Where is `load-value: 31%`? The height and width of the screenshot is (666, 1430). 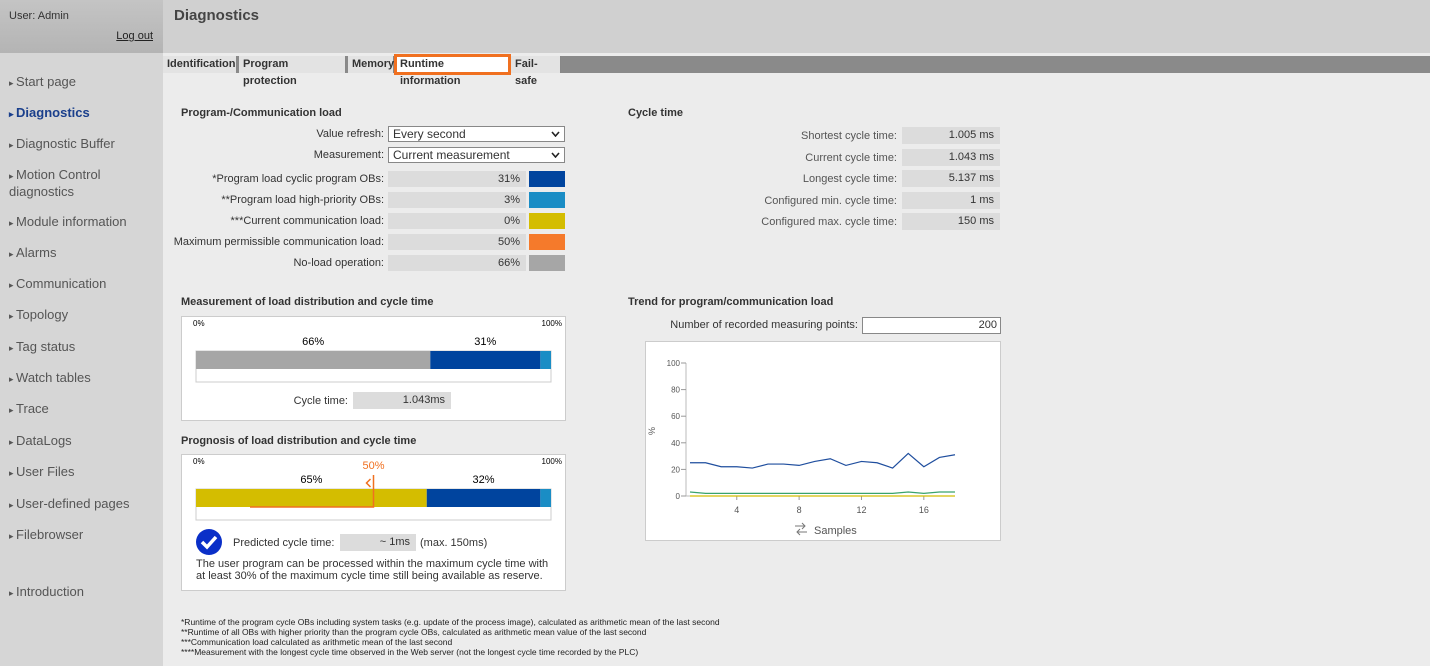 load-value: 31% is located at coordinates (457, 179).